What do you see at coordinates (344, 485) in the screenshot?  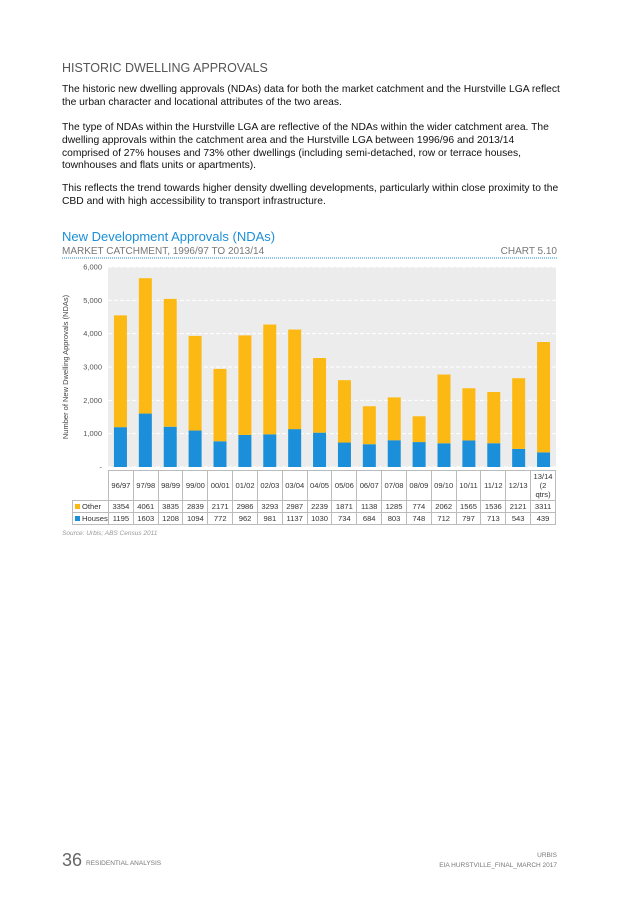 I see `category-label: 05/06` at bounding box center [344, 485].